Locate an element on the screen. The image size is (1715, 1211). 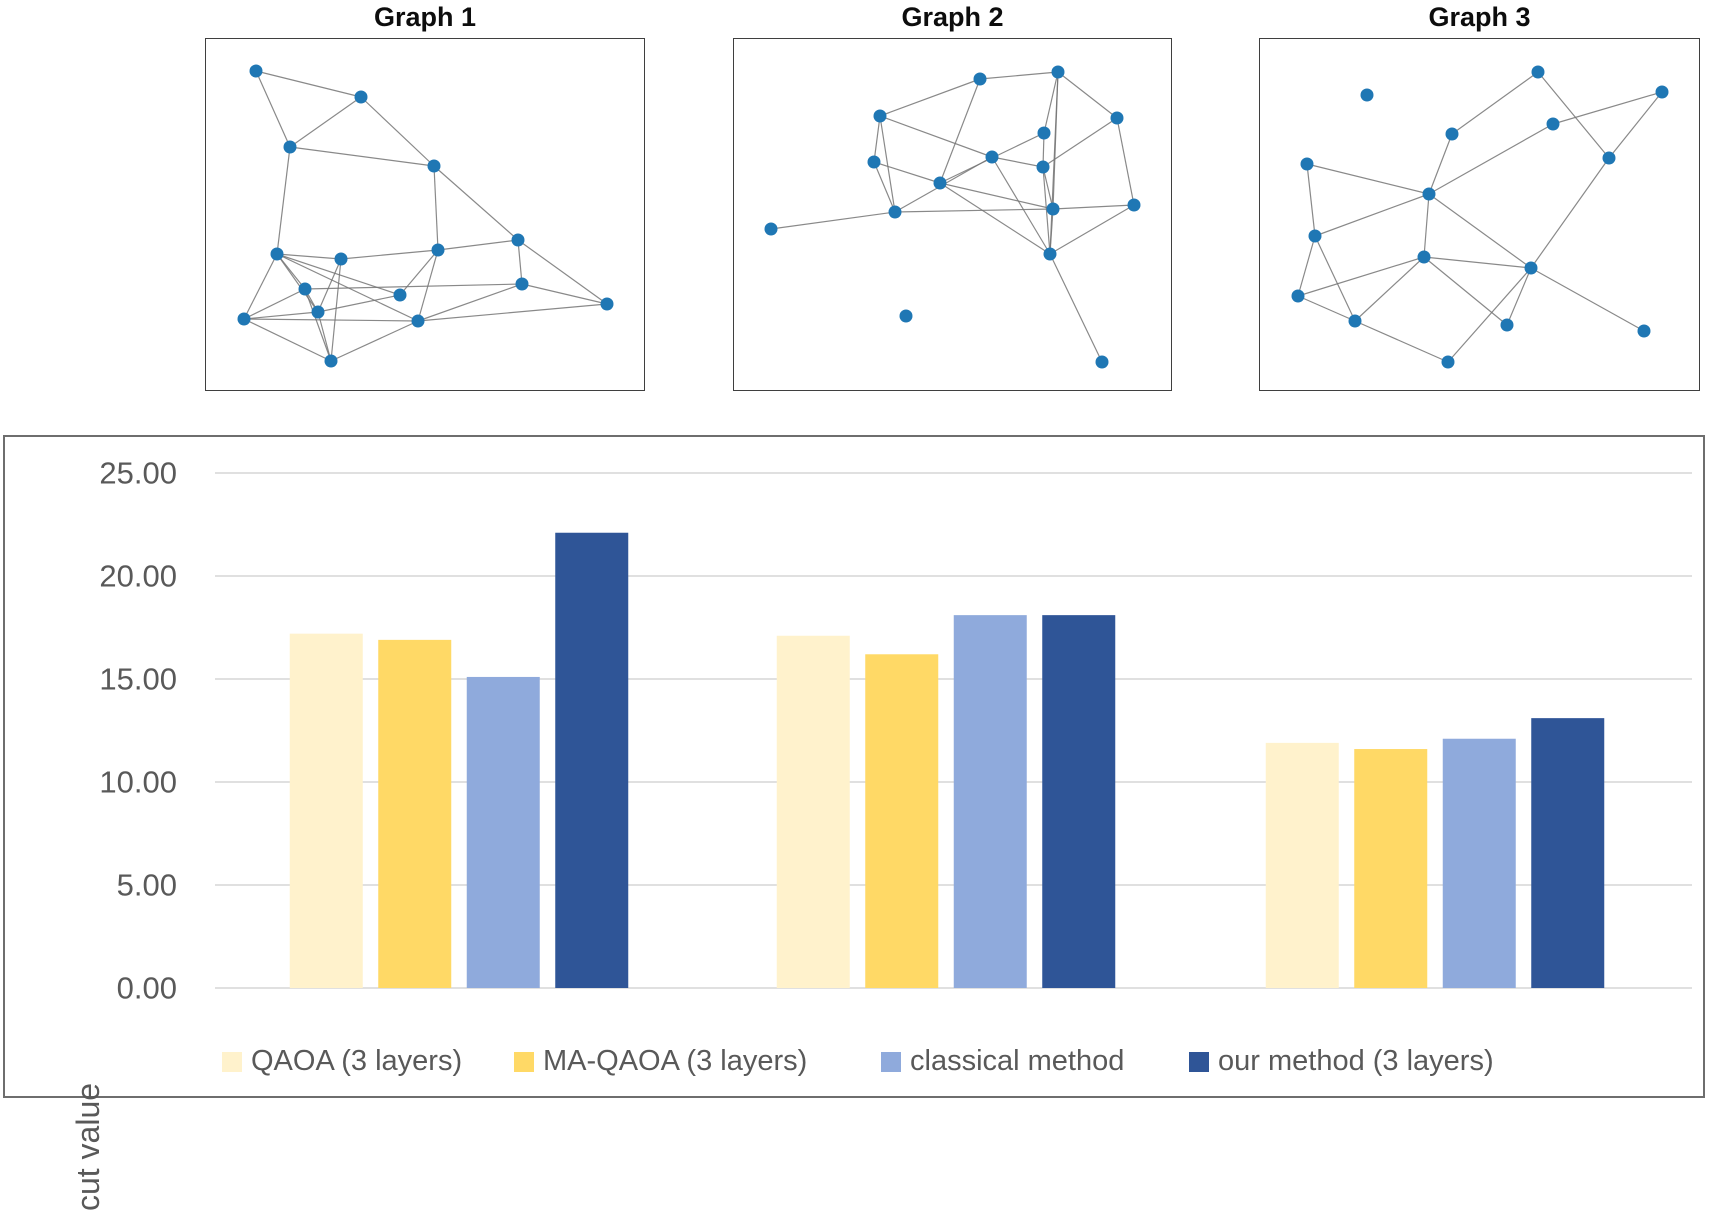
y-tick-label: 10.00 is located at coordinates (138, 782).